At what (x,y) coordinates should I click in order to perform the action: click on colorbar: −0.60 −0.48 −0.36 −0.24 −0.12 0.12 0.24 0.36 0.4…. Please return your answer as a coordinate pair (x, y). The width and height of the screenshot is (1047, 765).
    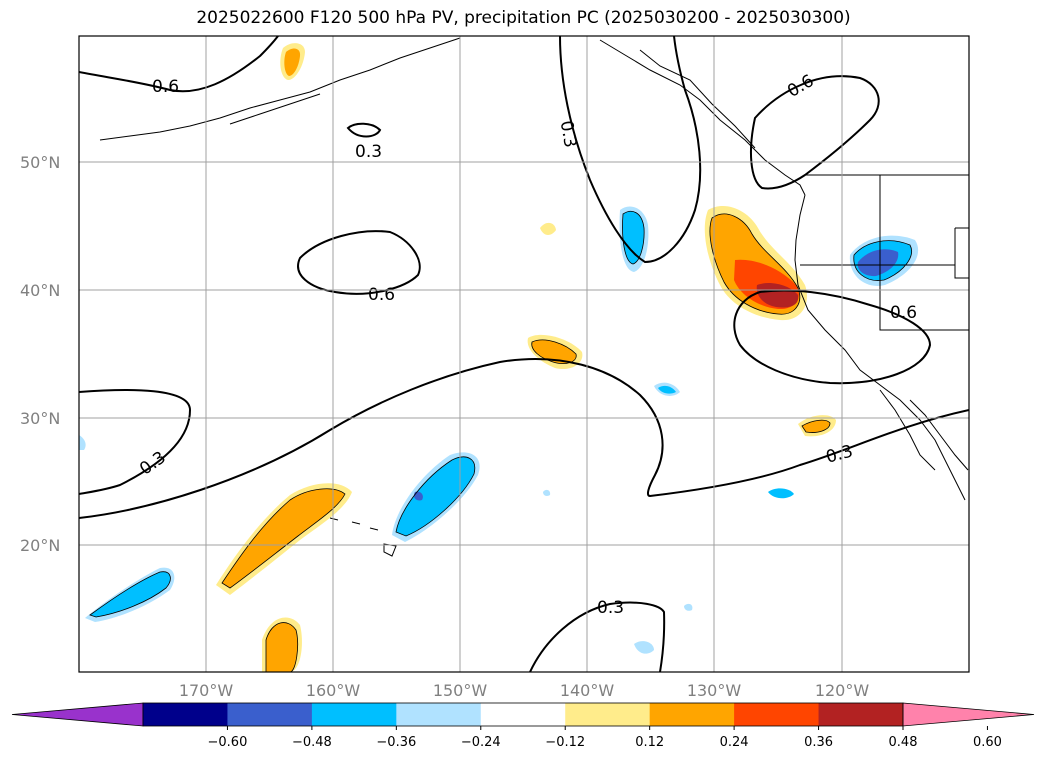
    Looking at the image, I should click on (523, 726).